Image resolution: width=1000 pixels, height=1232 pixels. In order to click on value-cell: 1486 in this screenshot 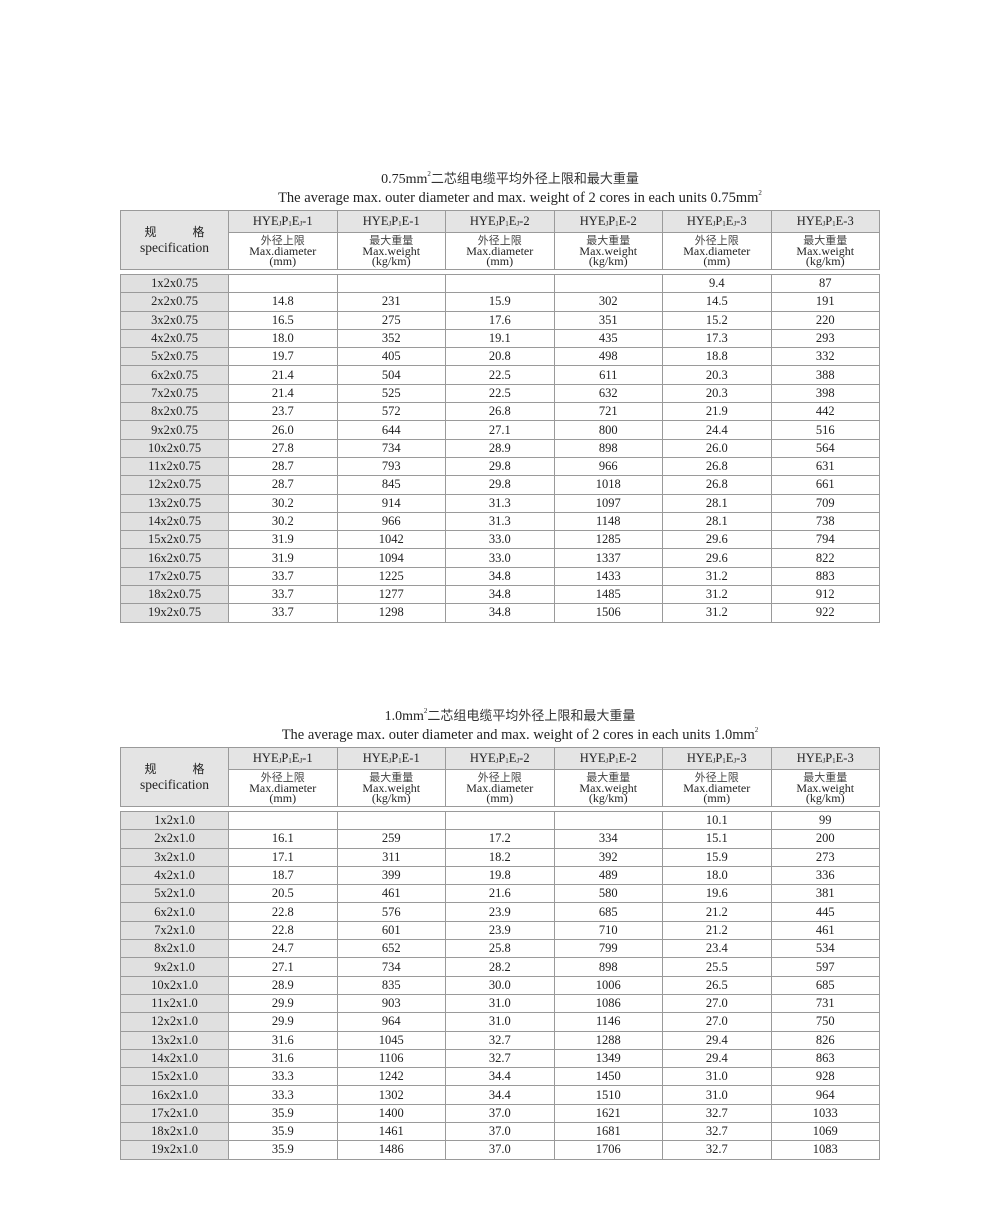, I will do `click(391, 1150)`.